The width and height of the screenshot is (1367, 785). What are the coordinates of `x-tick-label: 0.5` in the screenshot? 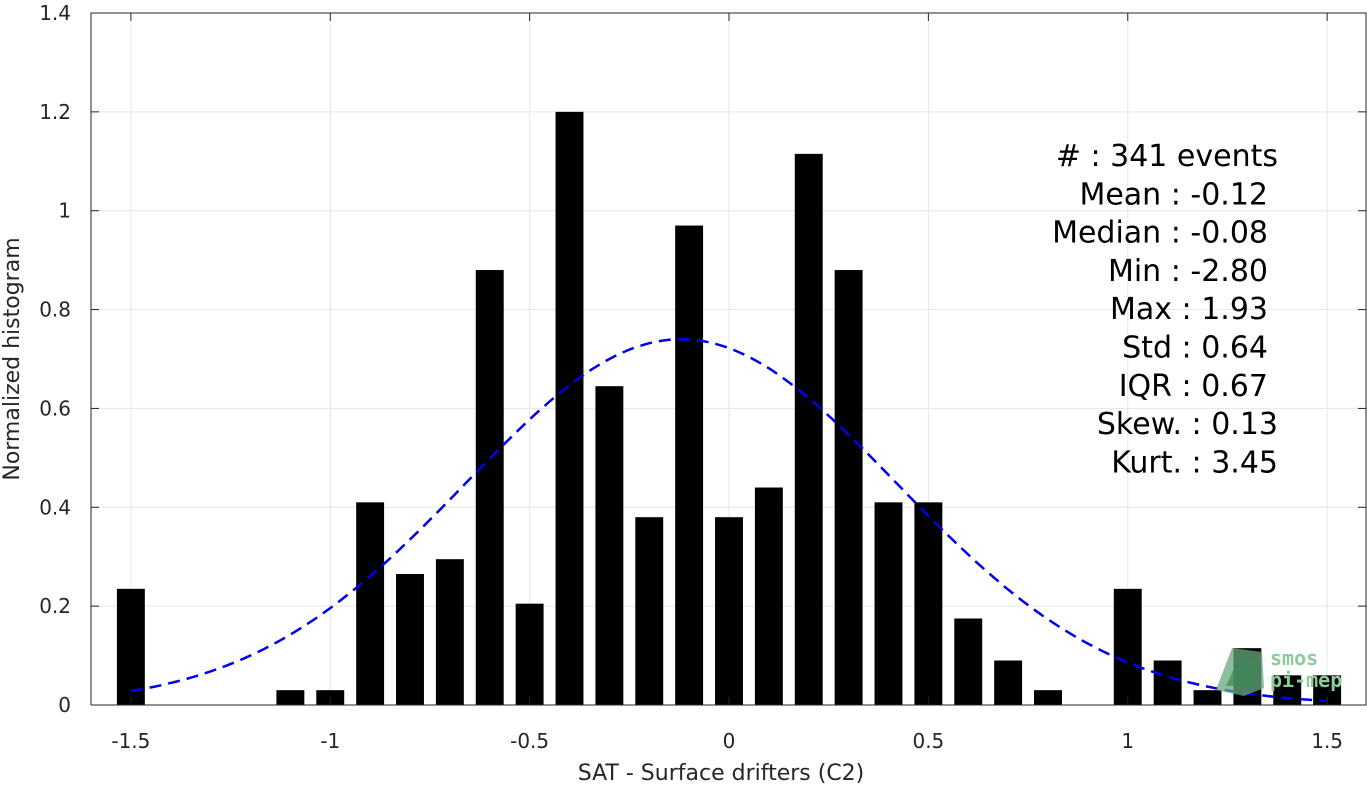 It's located at (928, 741).